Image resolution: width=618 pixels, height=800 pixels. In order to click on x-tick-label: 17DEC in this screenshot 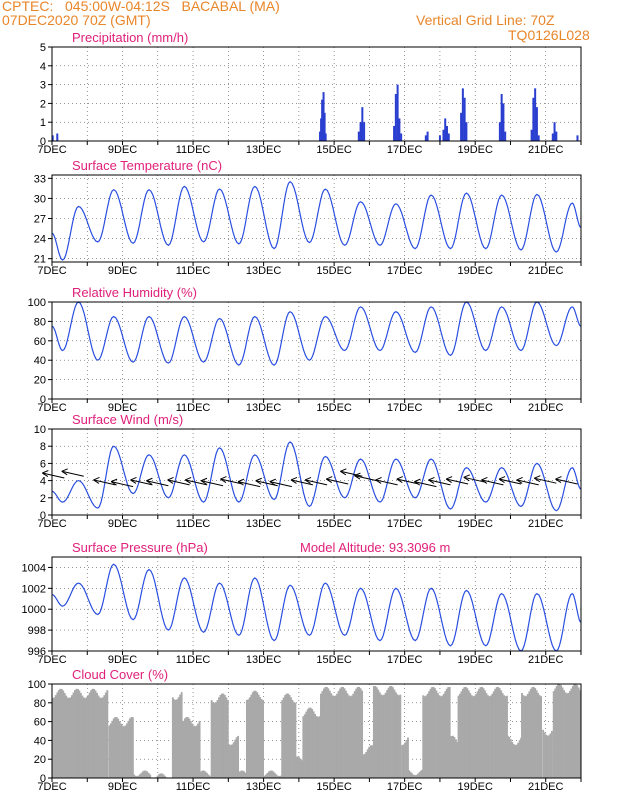, I will do `click(405, 660)`.